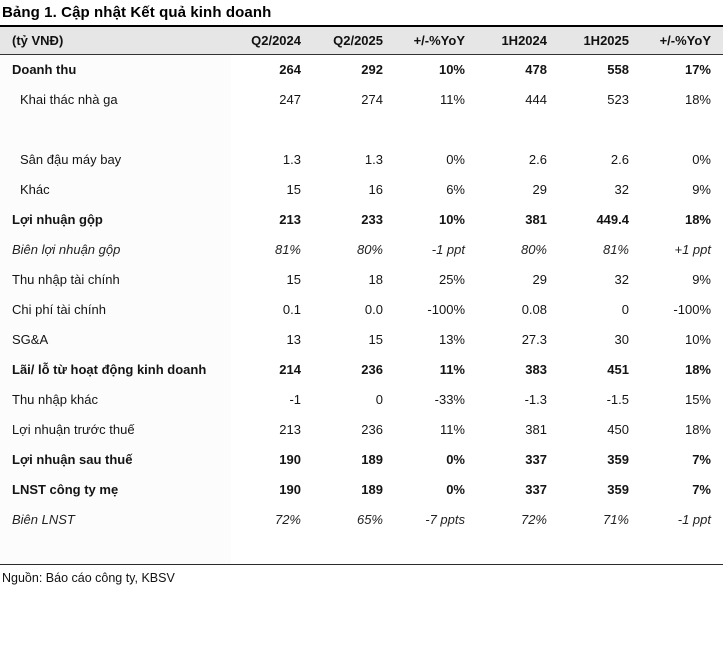  I want to click on cell-value: -1.5, so click(617, 399).